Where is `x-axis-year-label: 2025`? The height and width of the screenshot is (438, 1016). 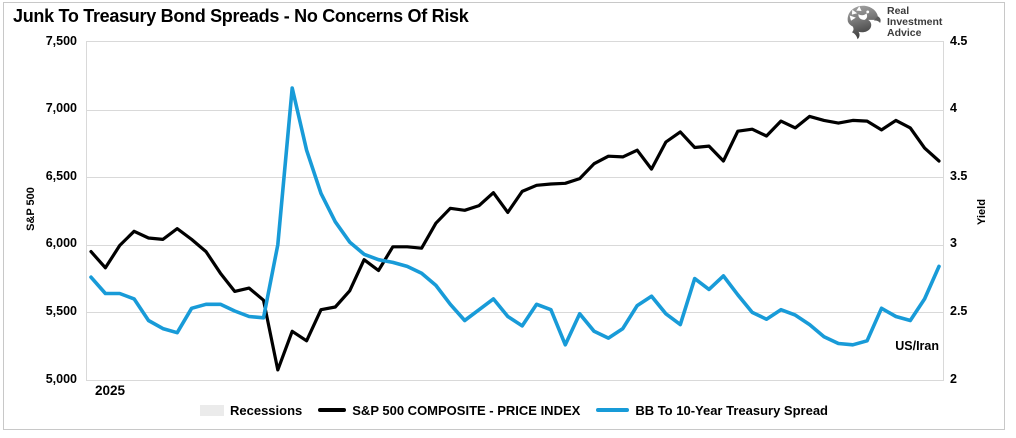 x-axis-year-label: 2025 is located at coordinates (110, 390).